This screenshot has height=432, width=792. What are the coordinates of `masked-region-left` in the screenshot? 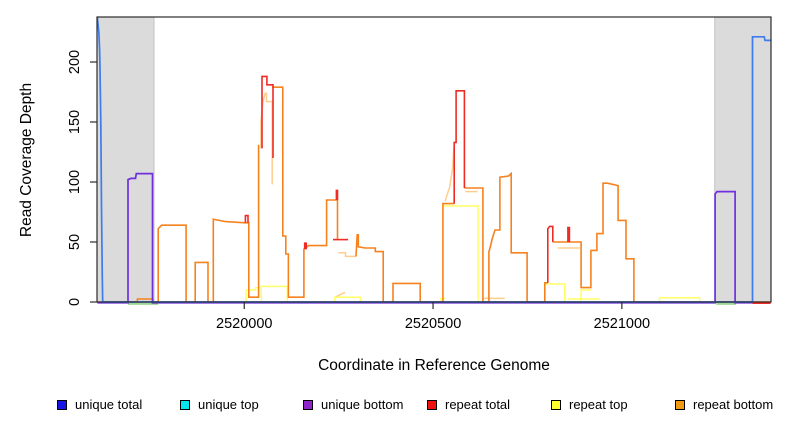 It's located at (125, 159).